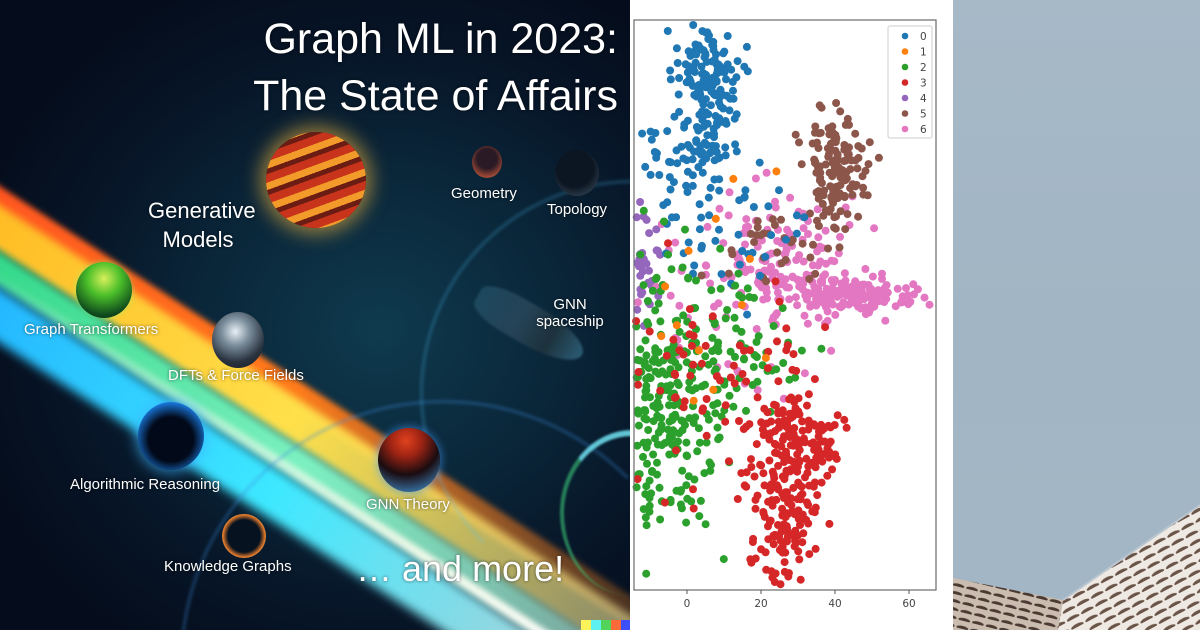 This screenshot has height=630, width=1200. Describe the element at coordinates (91, 329) in the screenshot. I see `label-graph-transformers: Graph Transformers` at that location.